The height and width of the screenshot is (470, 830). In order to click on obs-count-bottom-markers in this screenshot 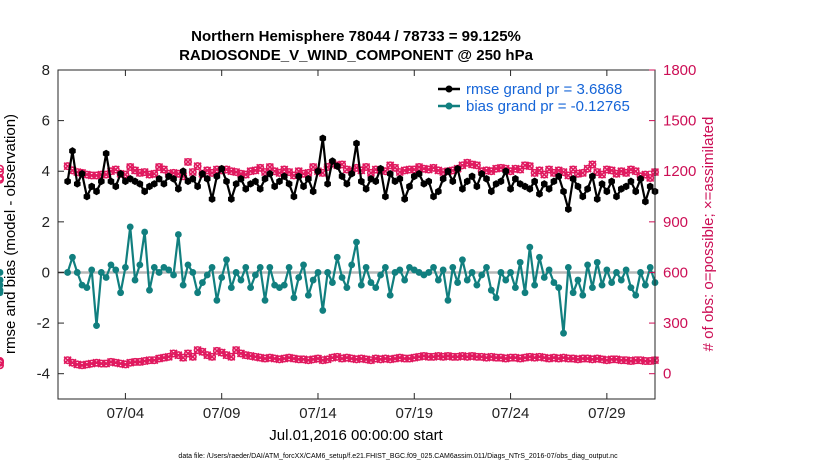, I will do `click(330, 358)`.